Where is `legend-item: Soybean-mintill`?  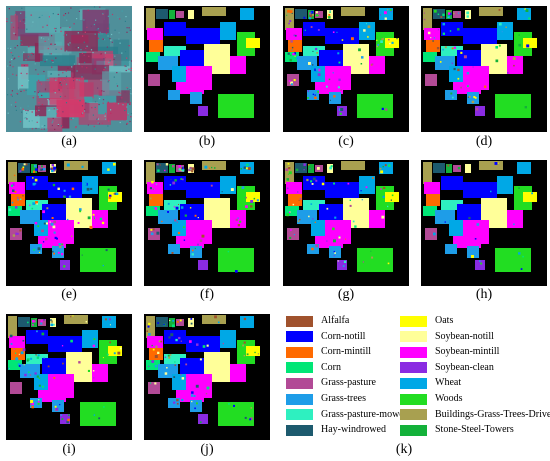 legend-item: Soybean-mintill is located at coordinates (449, 352).